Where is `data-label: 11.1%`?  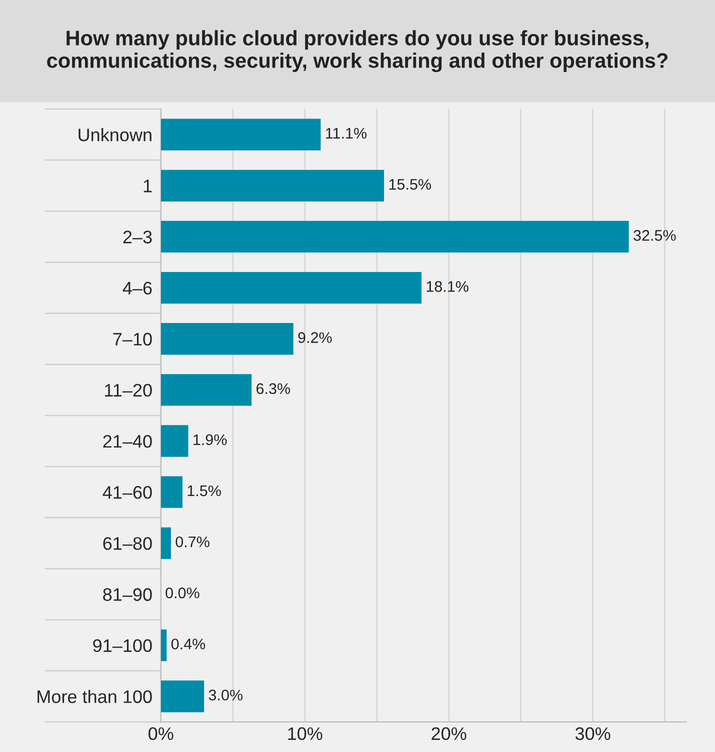 data-label: 11.1% is located at coordinates (346, 133).